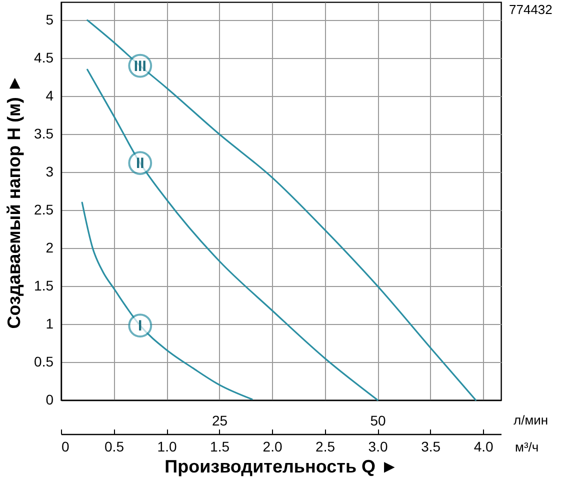  What do you see at coordinates (431, 446) in the screenshot?
I see `x-tick-label: 3.5` at bounding box center [431, 446].